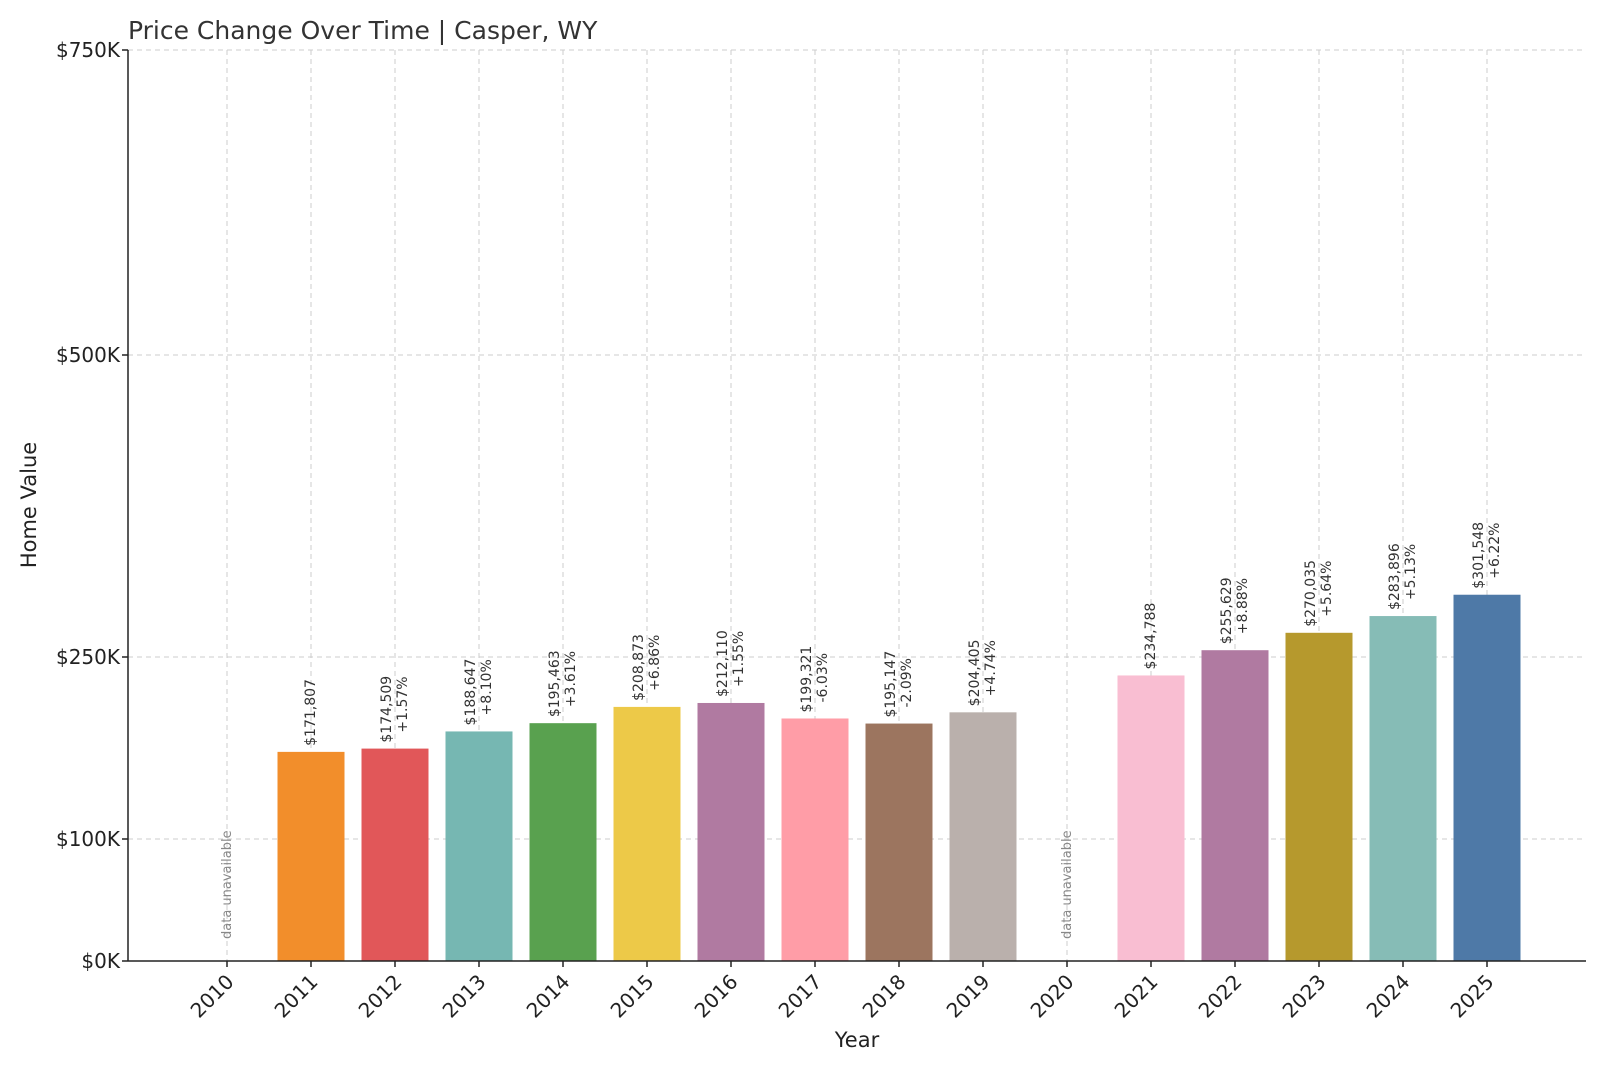  What do you see at coordinates (1304, 996) in the screenshot?
I see `x-tick-label: 2023` at bounding box center [1304, 996].